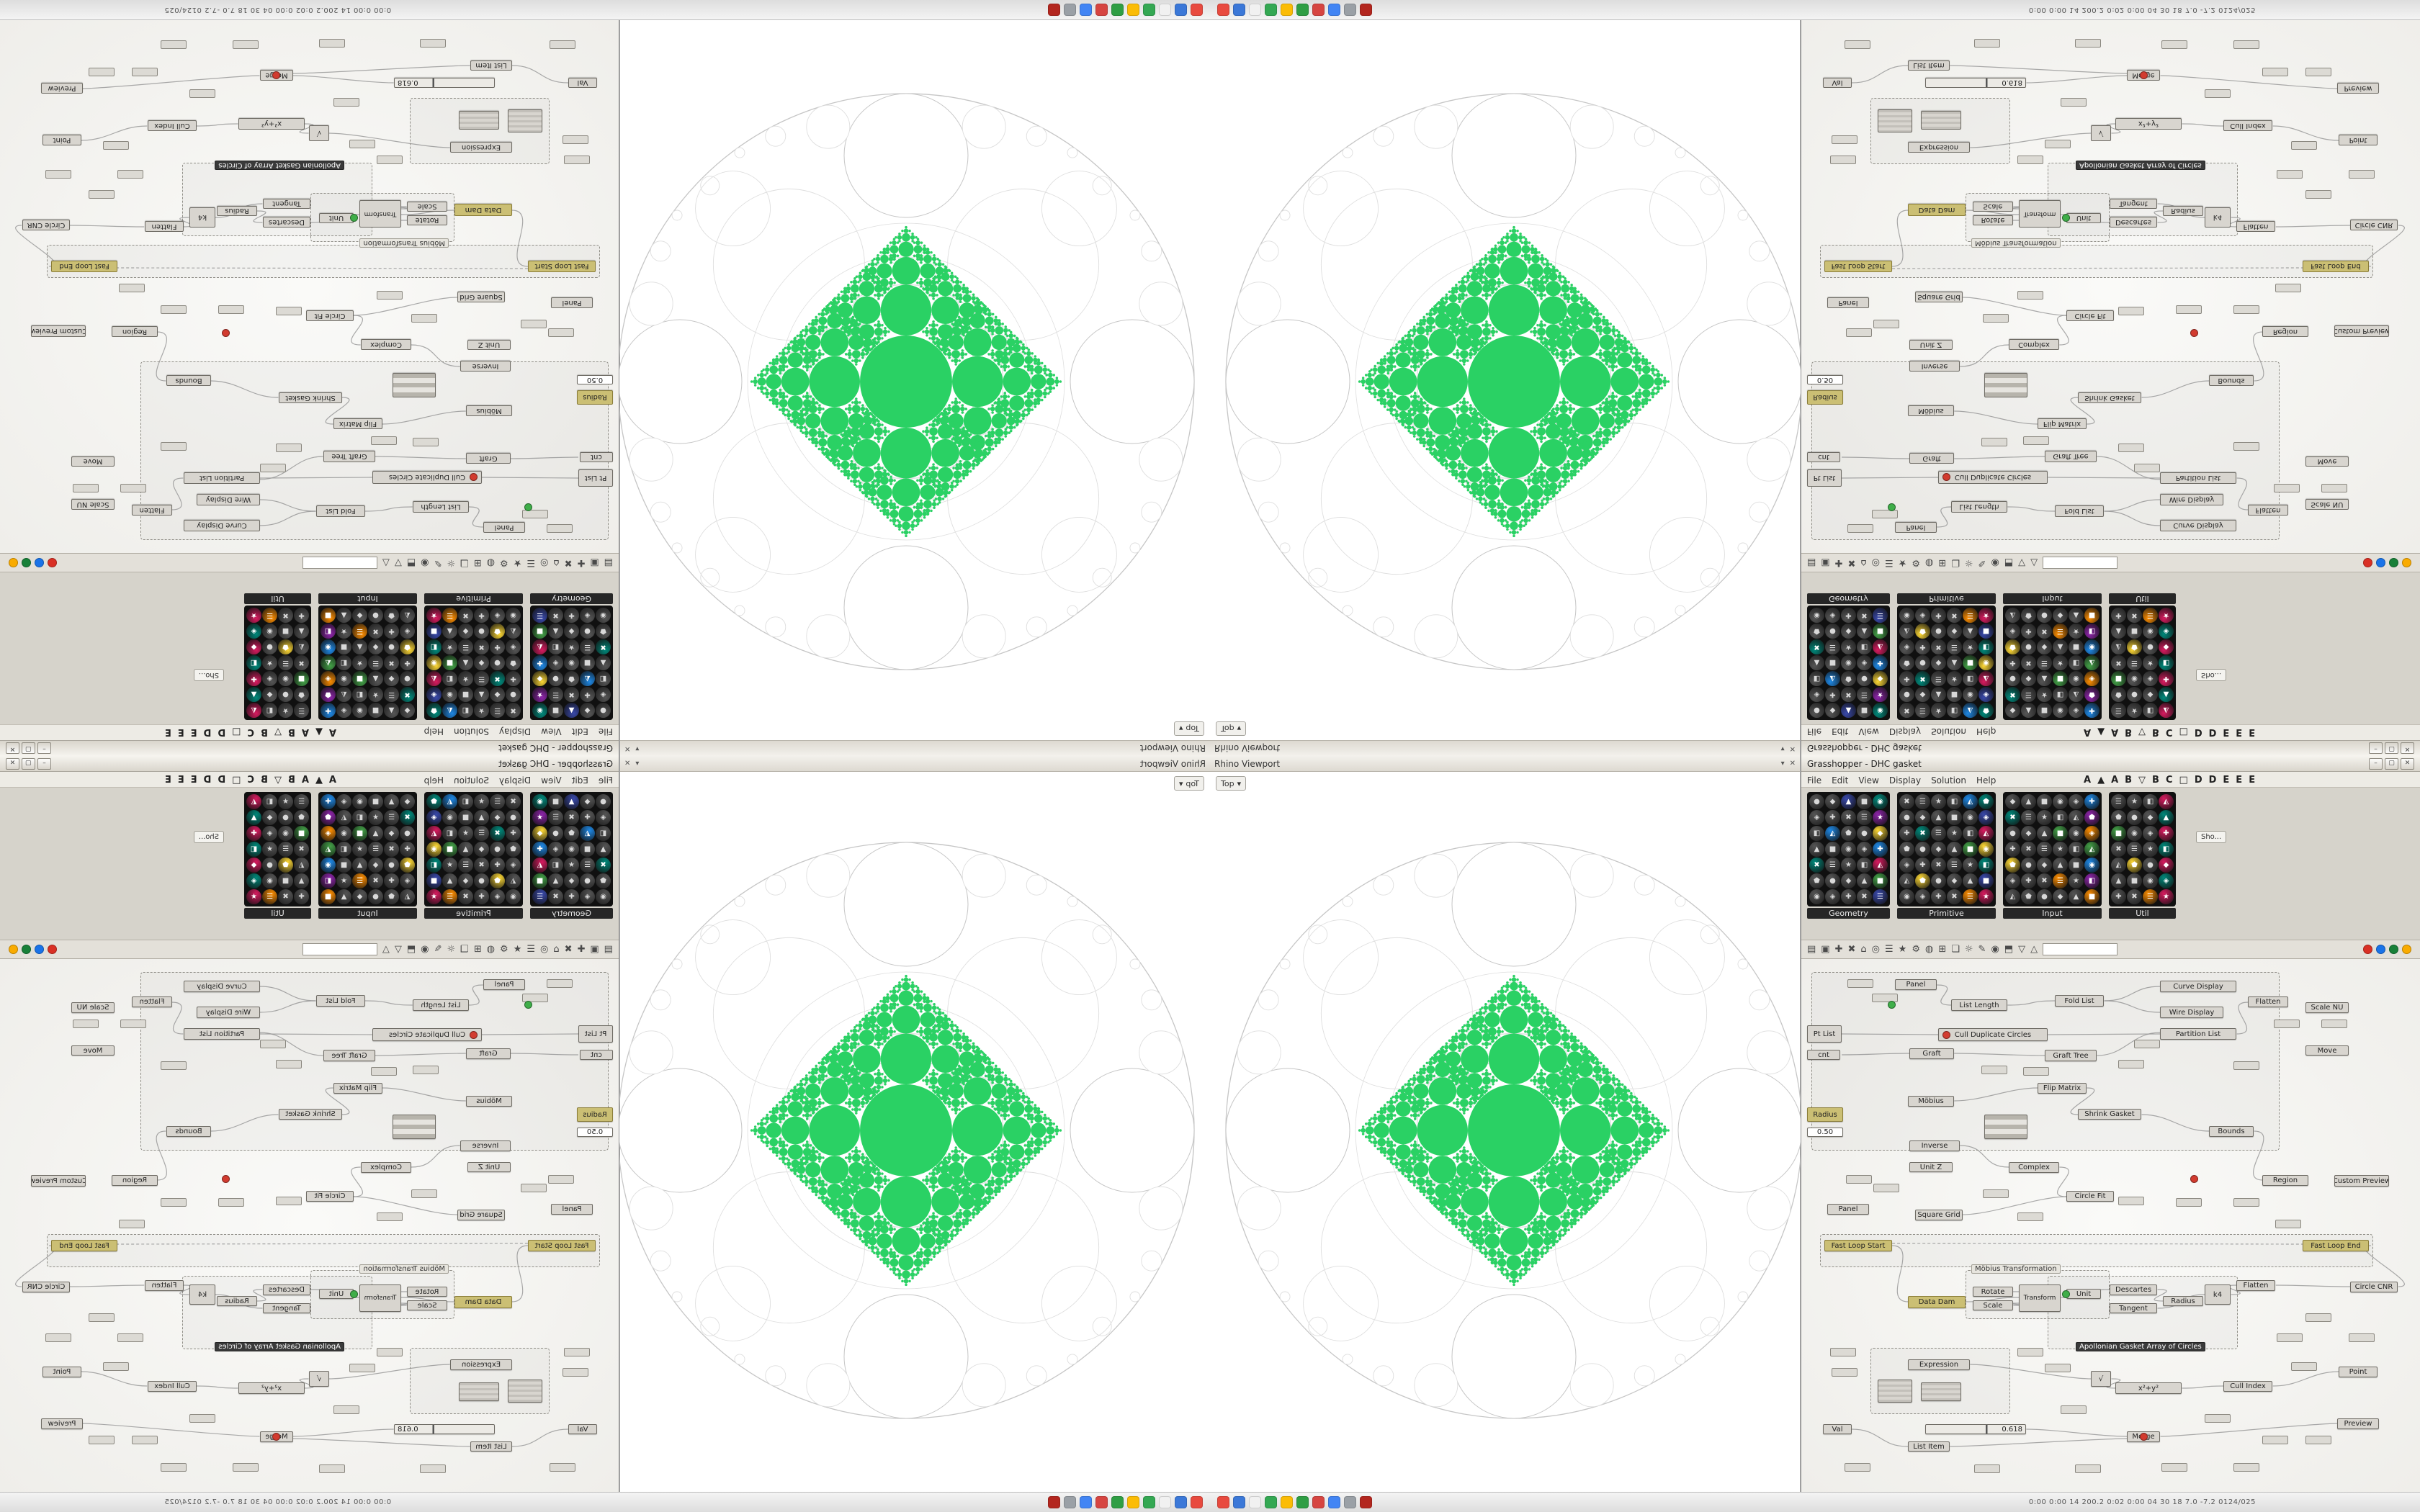  I want to click on view-selector: Top ▾, so click(1188, 783).